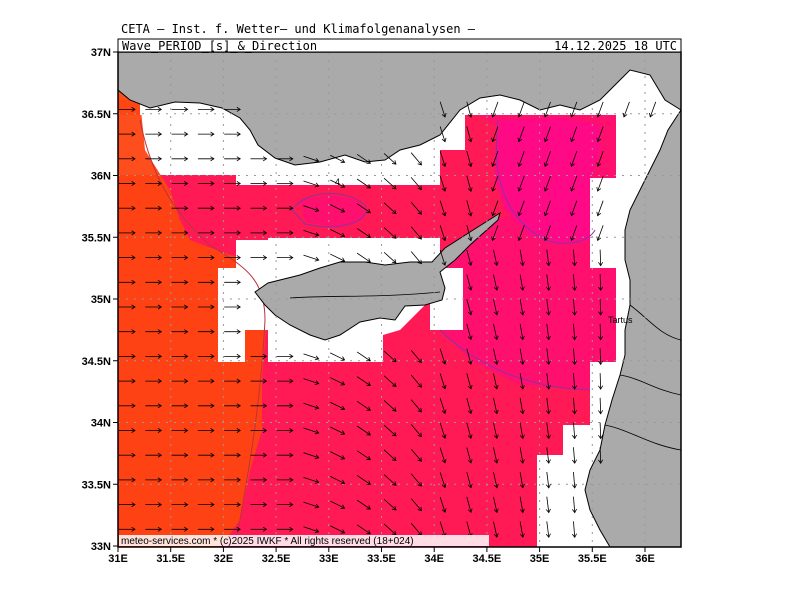  Describe the element at coordinates (329, 559) in the screenshot. I see `lon-tick-label: 33E` at that location.